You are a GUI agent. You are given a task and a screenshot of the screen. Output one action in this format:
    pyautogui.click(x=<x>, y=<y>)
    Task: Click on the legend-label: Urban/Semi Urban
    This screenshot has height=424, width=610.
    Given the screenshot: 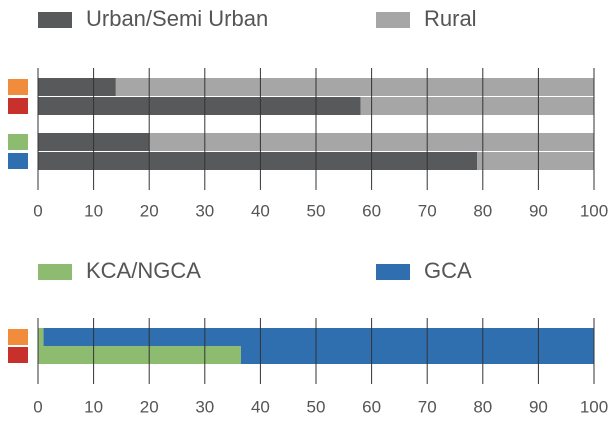 What is the action you would take?
    pyautogui.click(x=177, y=18)
    